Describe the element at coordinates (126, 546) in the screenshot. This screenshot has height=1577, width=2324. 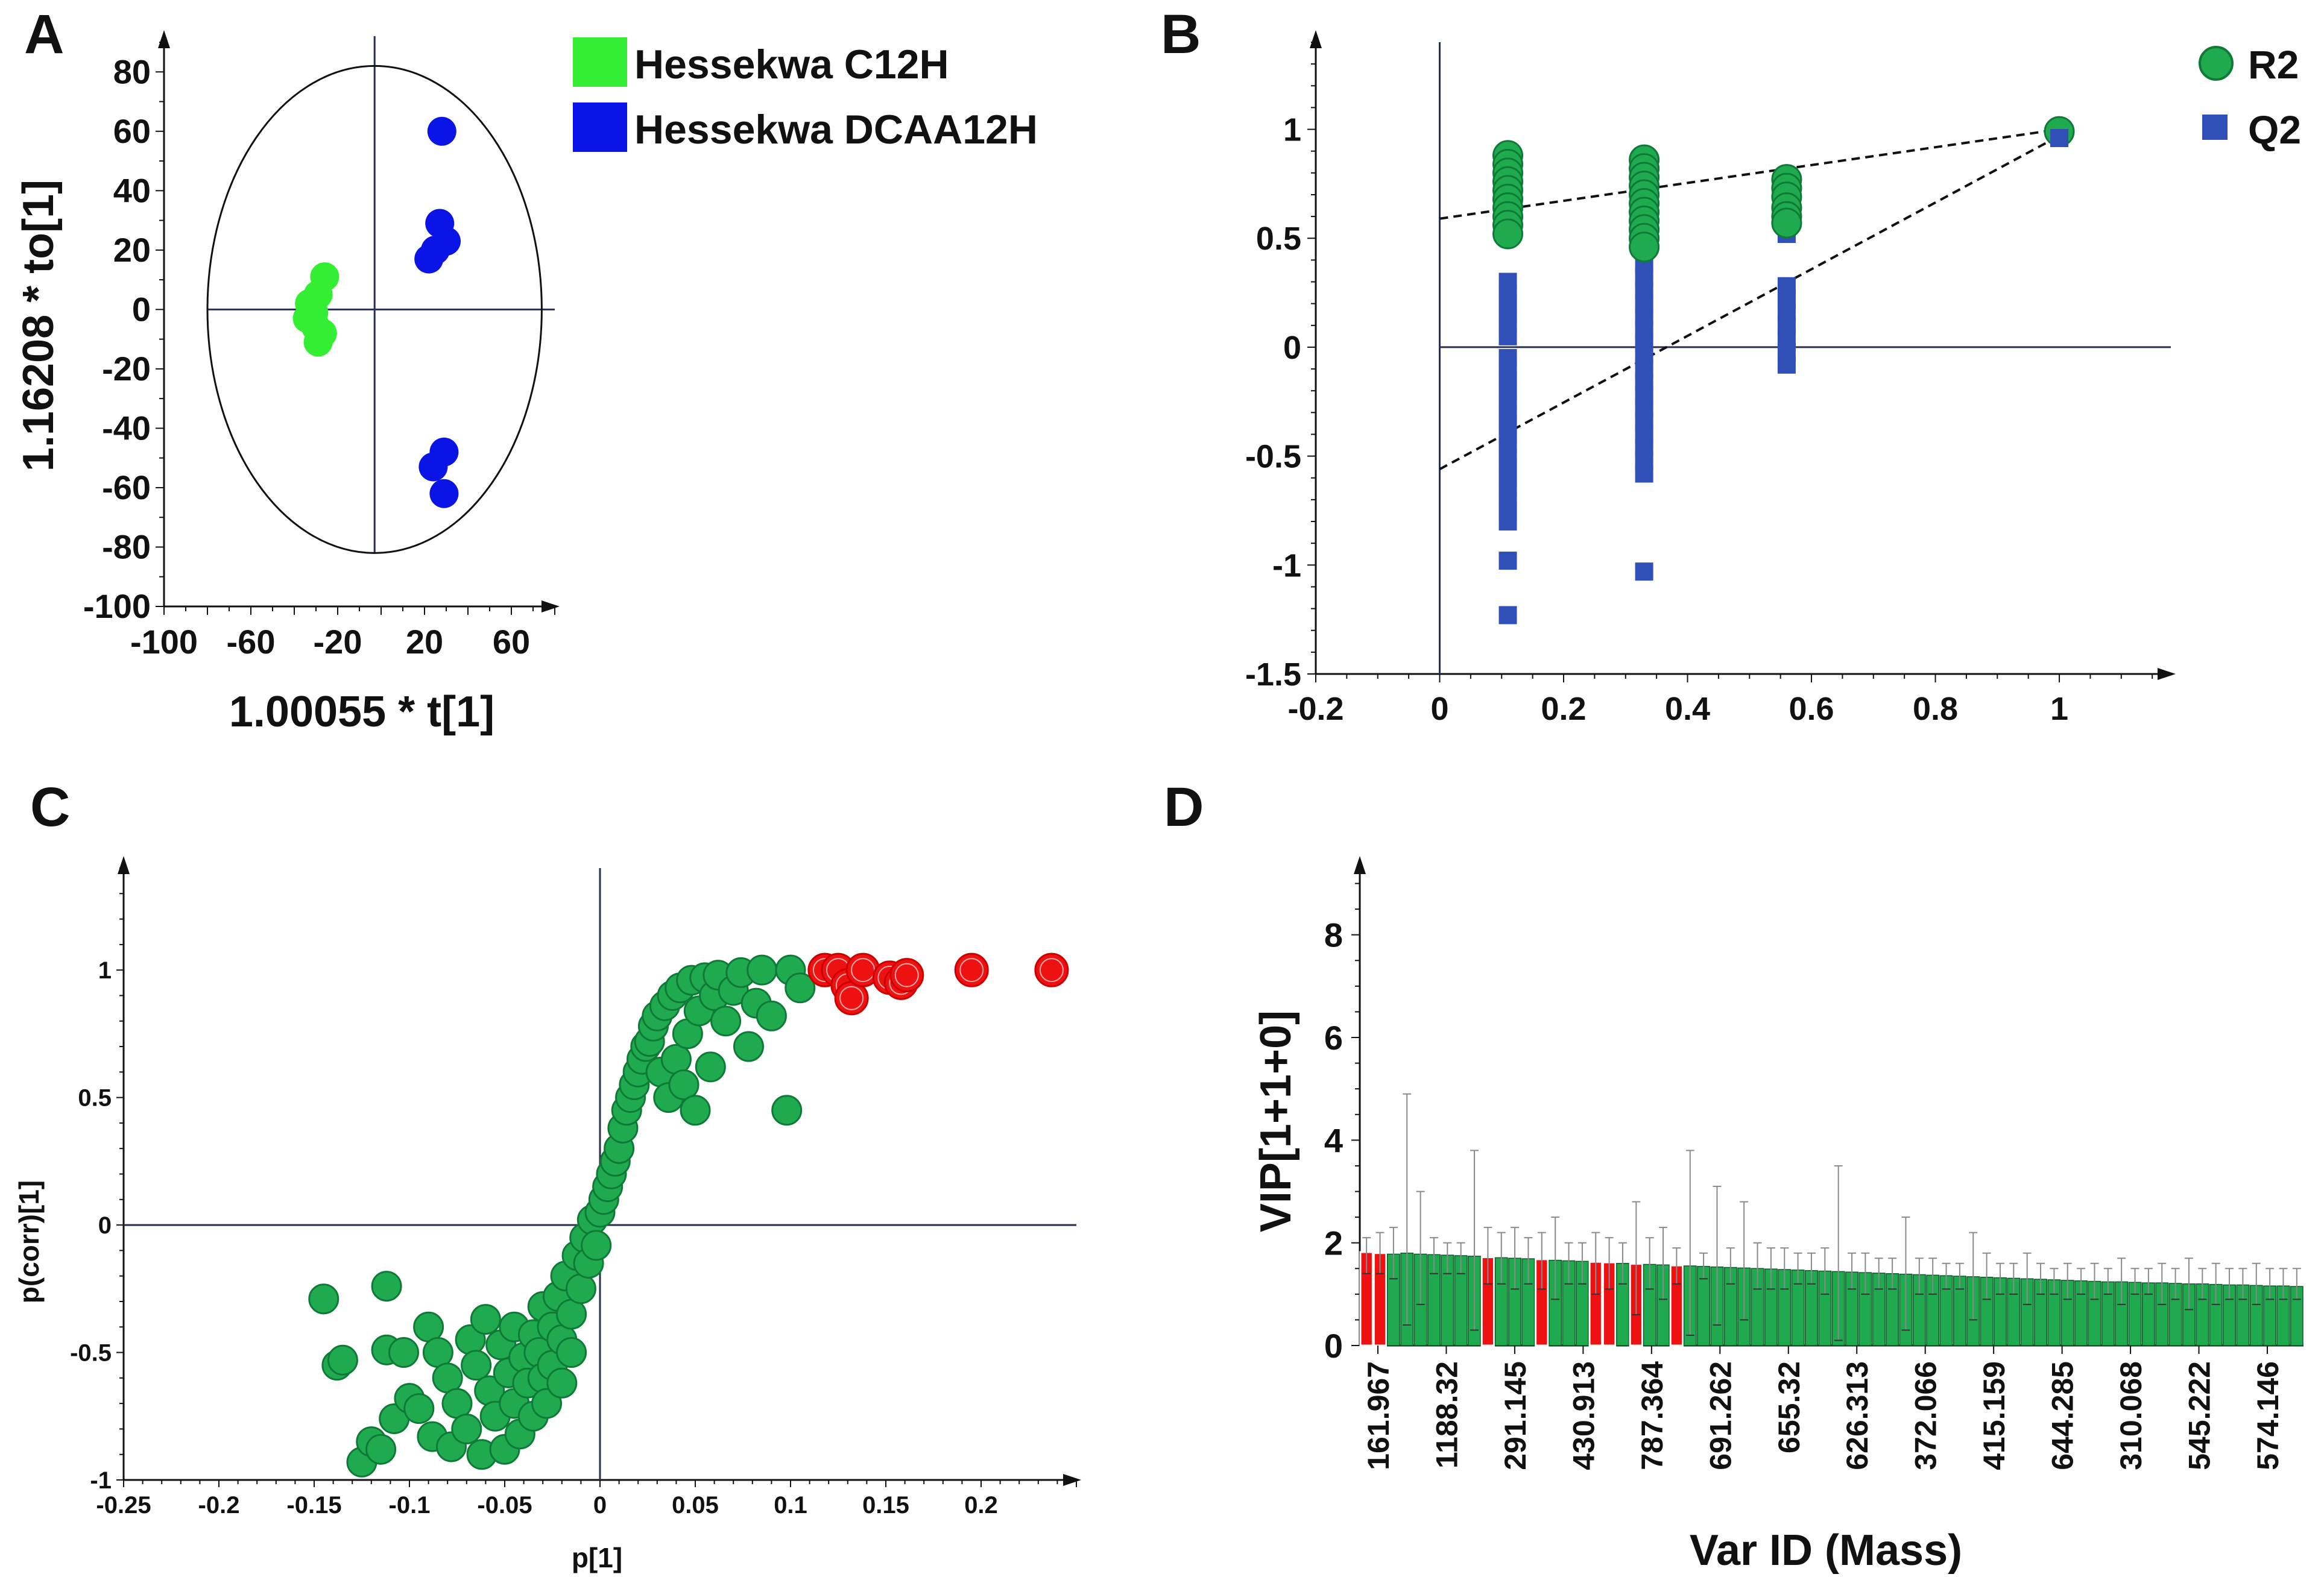
I see `panel-a-y-tick-label: -80` at that location.